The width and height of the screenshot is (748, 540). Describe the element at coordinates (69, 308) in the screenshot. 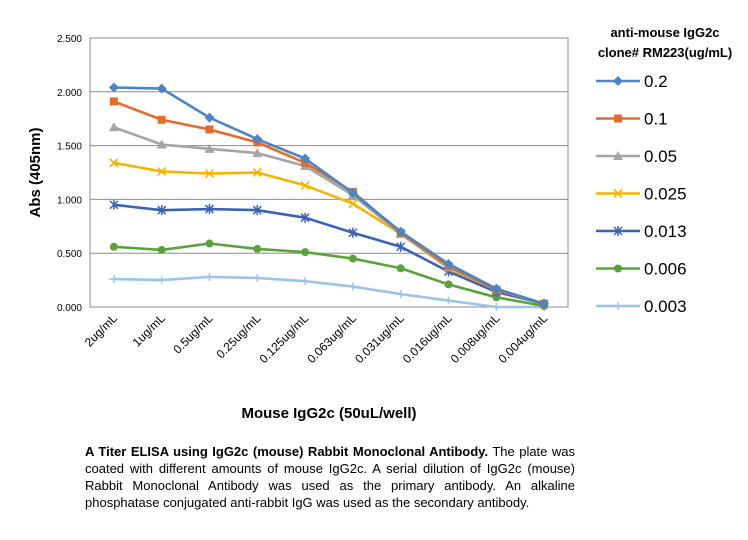

I see `y-tick-label: 0.000` at that location.